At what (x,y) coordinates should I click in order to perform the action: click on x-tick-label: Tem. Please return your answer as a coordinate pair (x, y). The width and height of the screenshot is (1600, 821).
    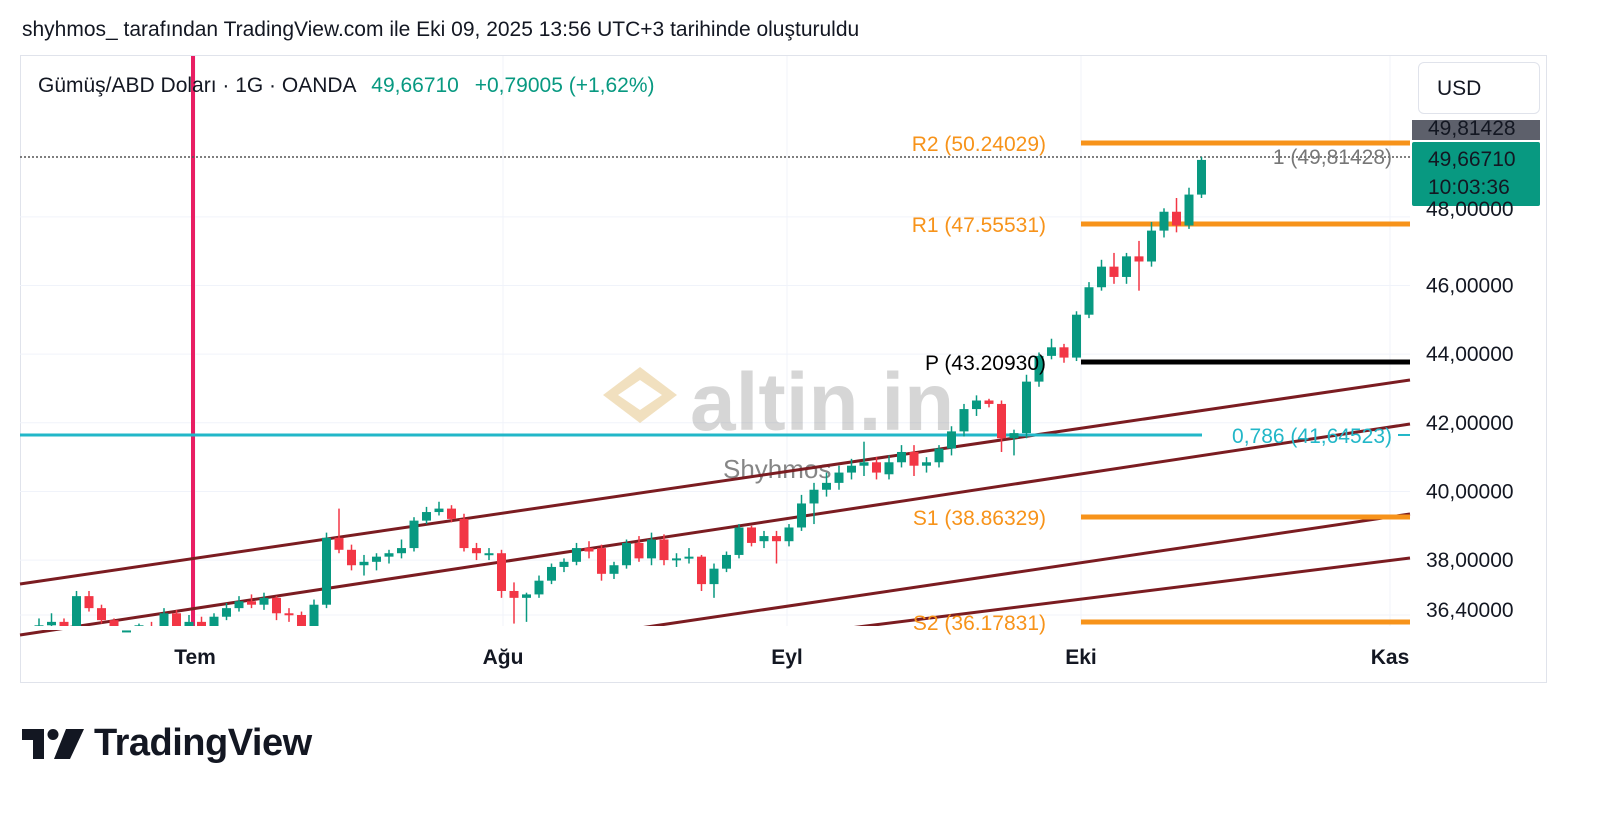
    Looking at the image, I should click on (195, 657).